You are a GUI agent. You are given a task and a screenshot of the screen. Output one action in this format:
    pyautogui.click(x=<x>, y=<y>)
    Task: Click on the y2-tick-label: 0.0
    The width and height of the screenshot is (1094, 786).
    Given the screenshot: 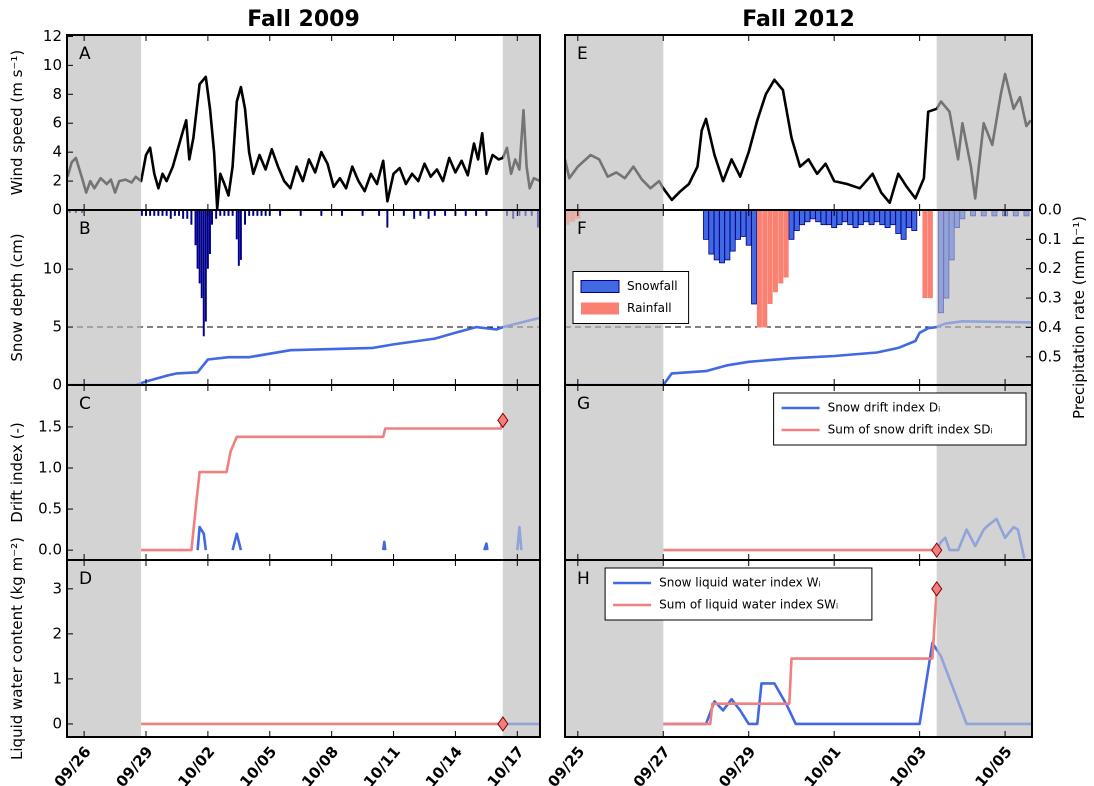 What is the action you would take?
    pyautogui.click(x=1050, y=210)
    